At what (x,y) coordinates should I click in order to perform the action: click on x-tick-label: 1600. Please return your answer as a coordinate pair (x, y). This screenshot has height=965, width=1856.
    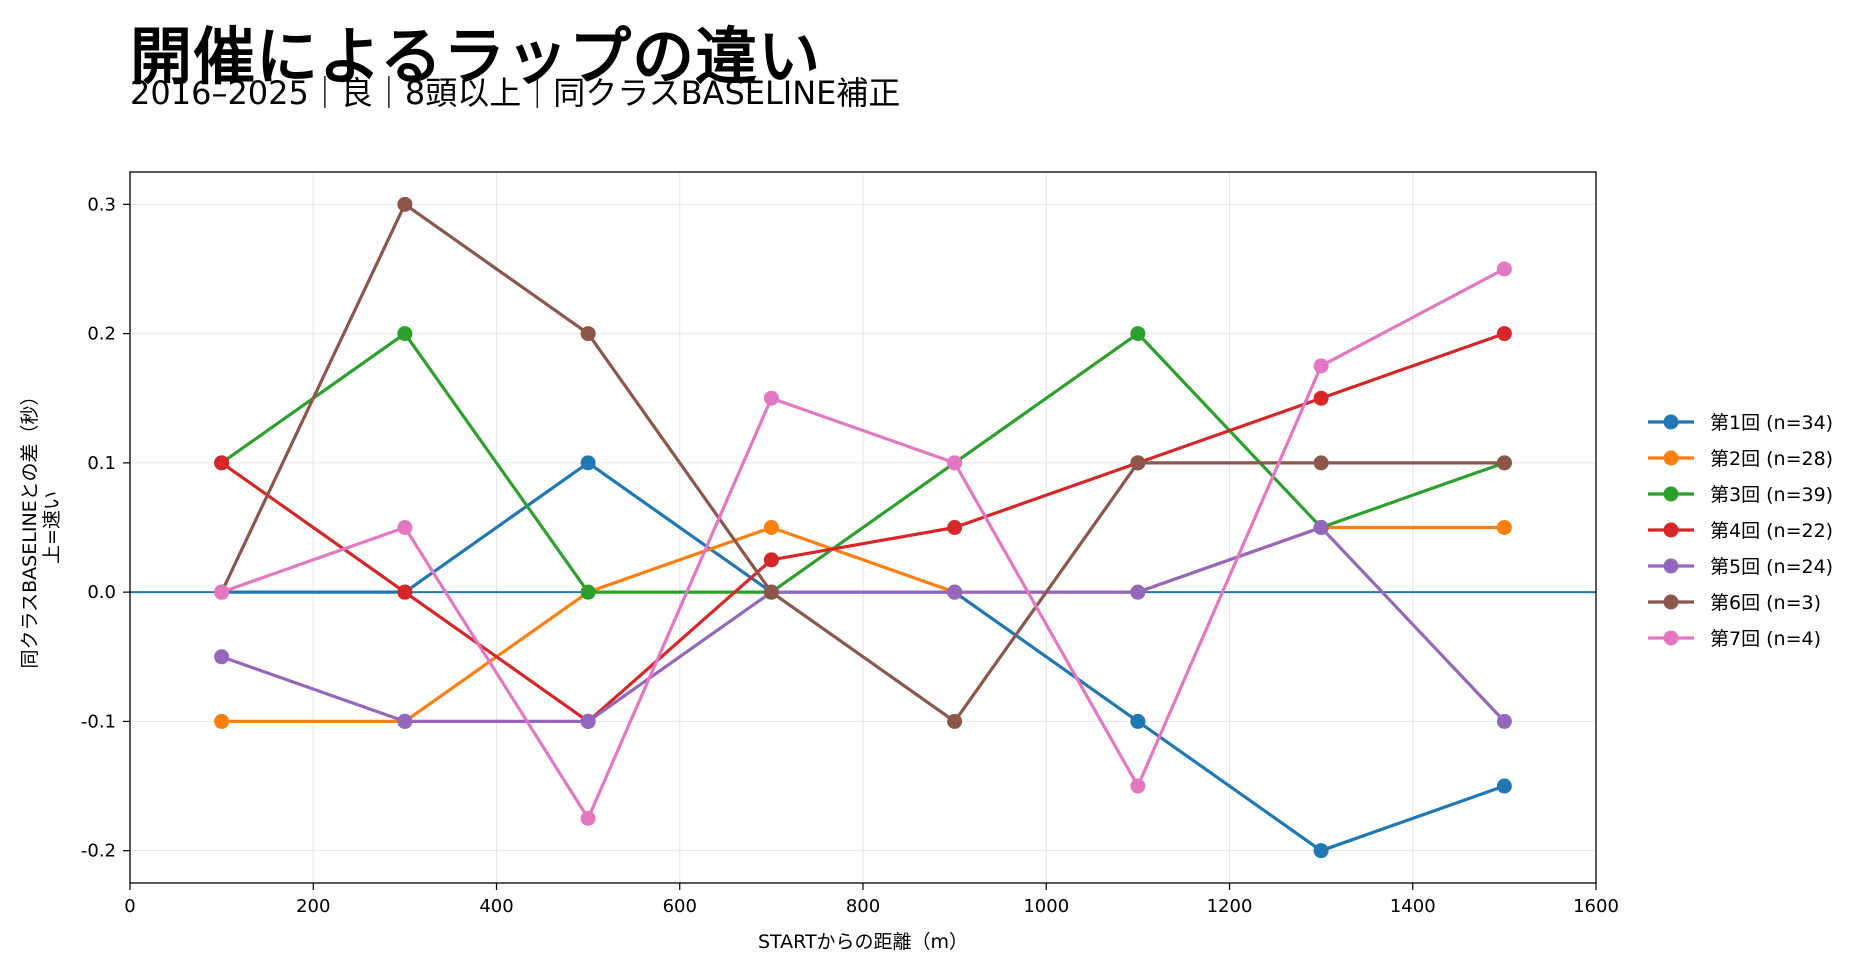
    Looking at the image, I should click on (1596, 906).